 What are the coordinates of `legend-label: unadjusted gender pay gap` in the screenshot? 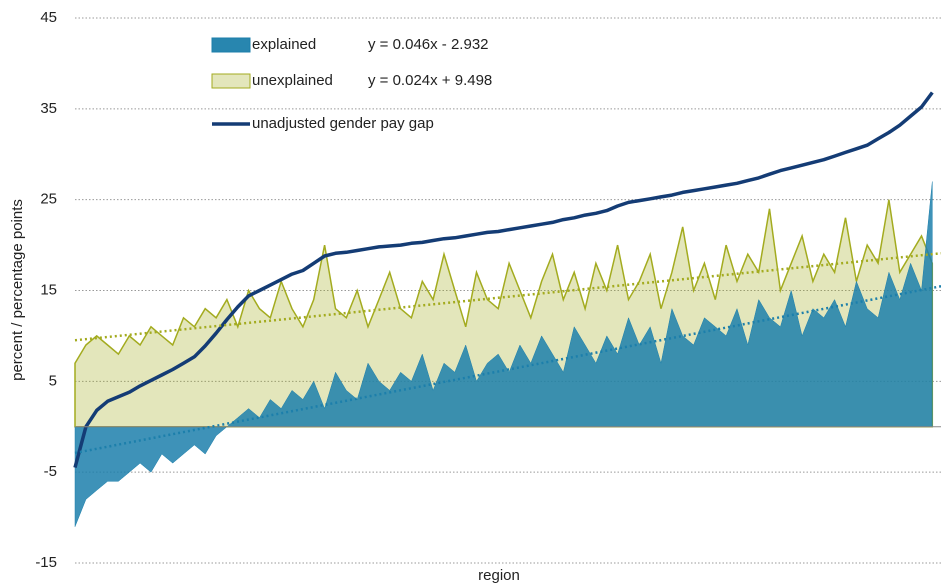 It's located at (343, 123).